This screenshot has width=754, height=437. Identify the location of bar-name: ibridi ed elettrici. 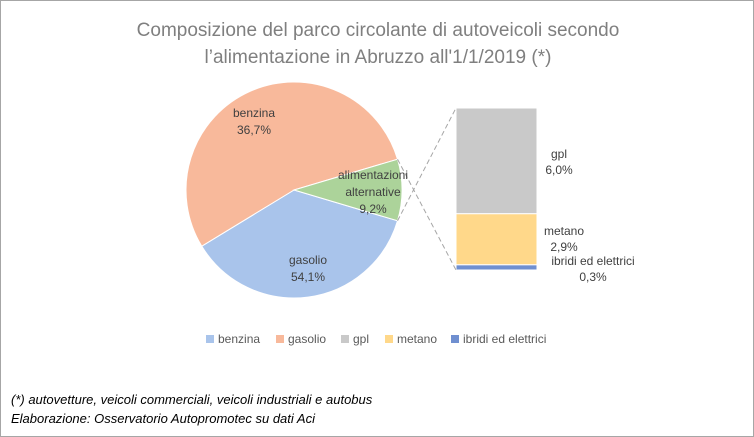
(593, 261).